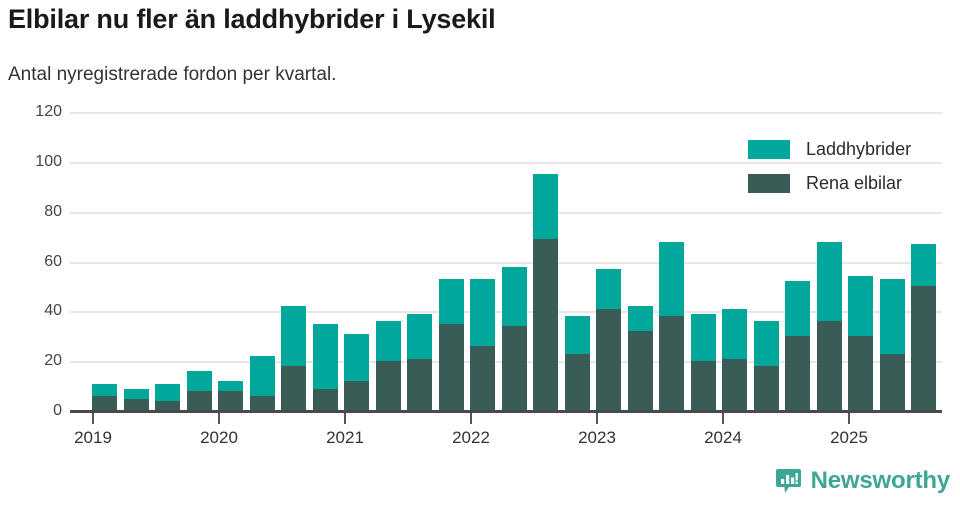  I want to click on brand-name: Newsworthy, so click(880, 480).